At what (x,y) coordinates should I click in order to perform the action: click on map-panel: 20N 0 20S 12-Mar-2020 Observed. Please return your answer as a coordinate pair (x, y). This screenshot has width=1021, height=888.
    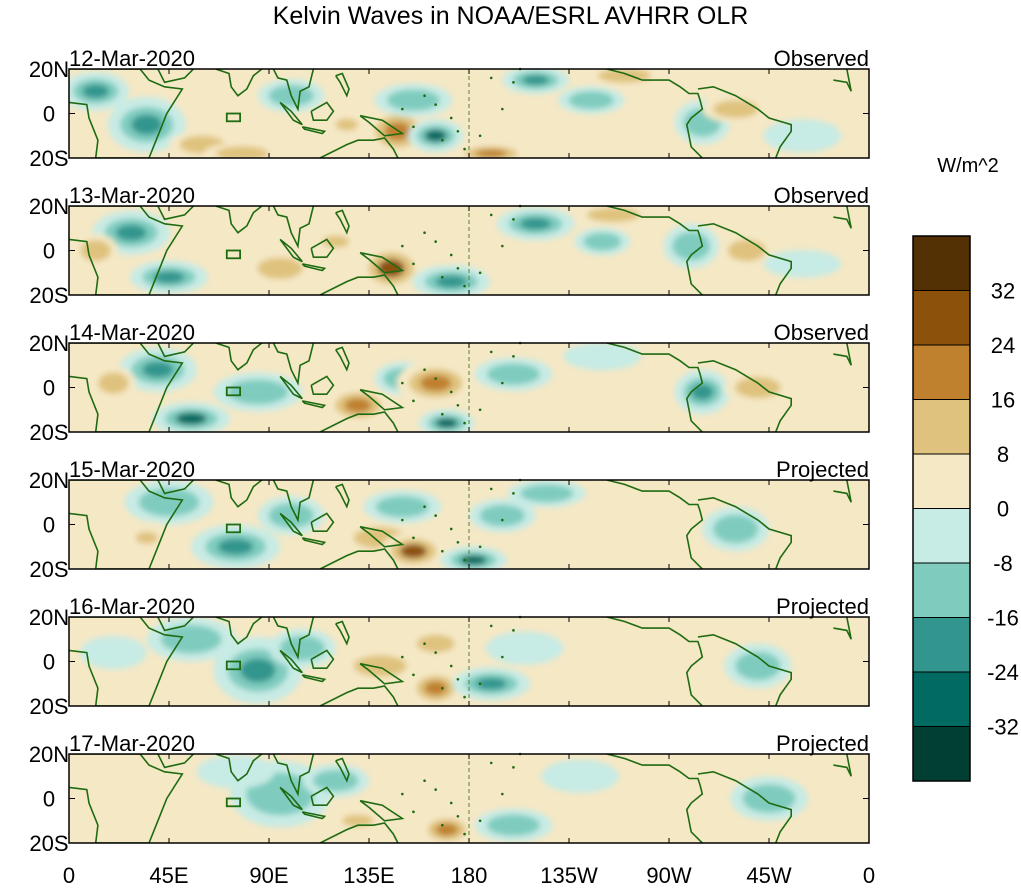
    Looking at the image, I should click on (449, 108).